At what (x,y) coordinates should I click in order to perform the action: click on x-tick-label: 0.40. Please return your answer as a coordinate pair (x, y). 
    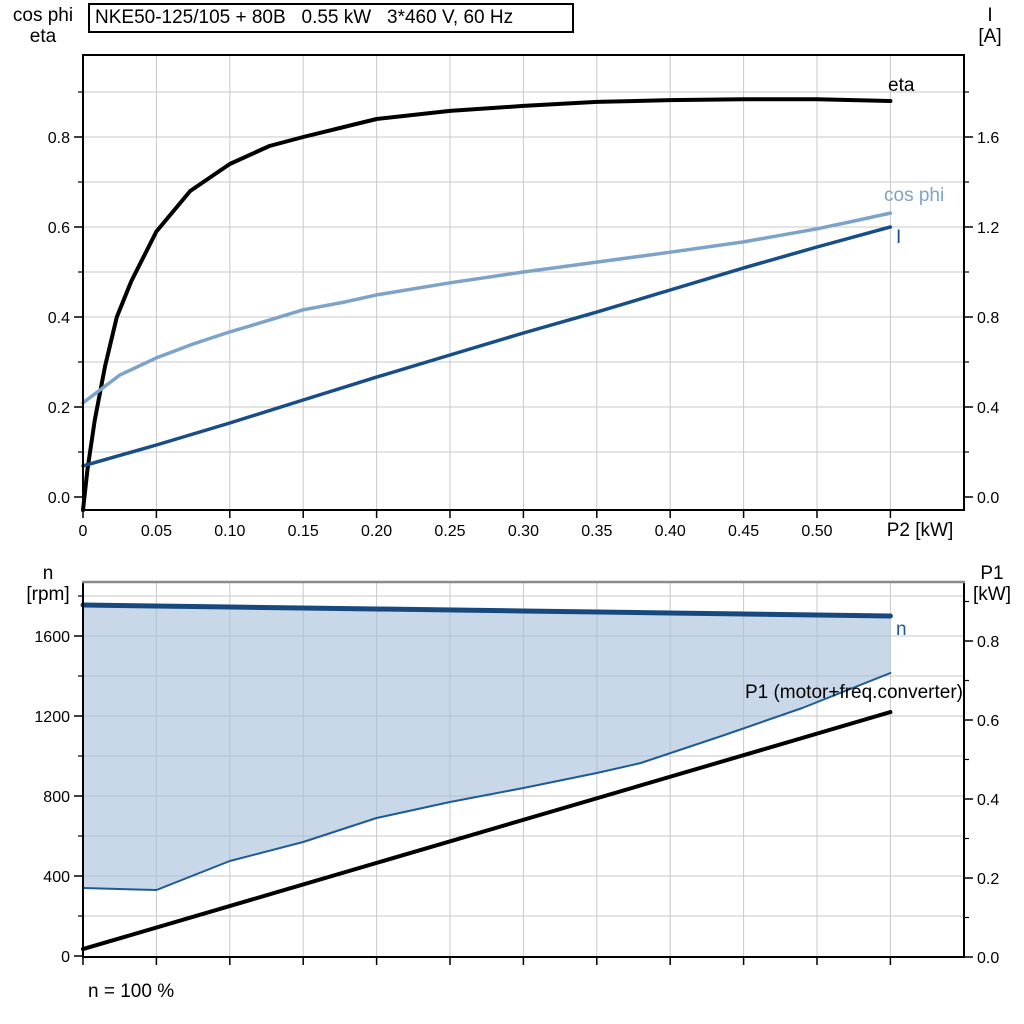
    Looking at the image, I should click on (670, 531).